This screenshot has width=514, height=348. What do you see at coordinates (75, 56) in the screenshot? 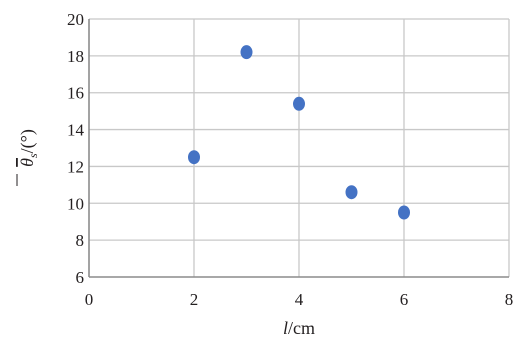
I see `y-tick-label: 18` at bounding box center [75, 56].